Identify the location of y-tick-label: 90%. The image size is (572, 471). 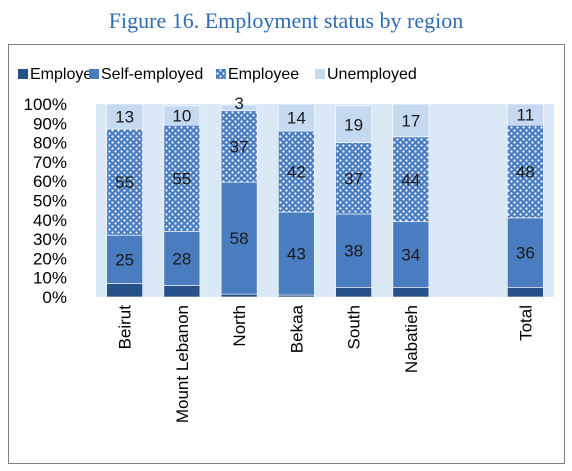
(50, 123).